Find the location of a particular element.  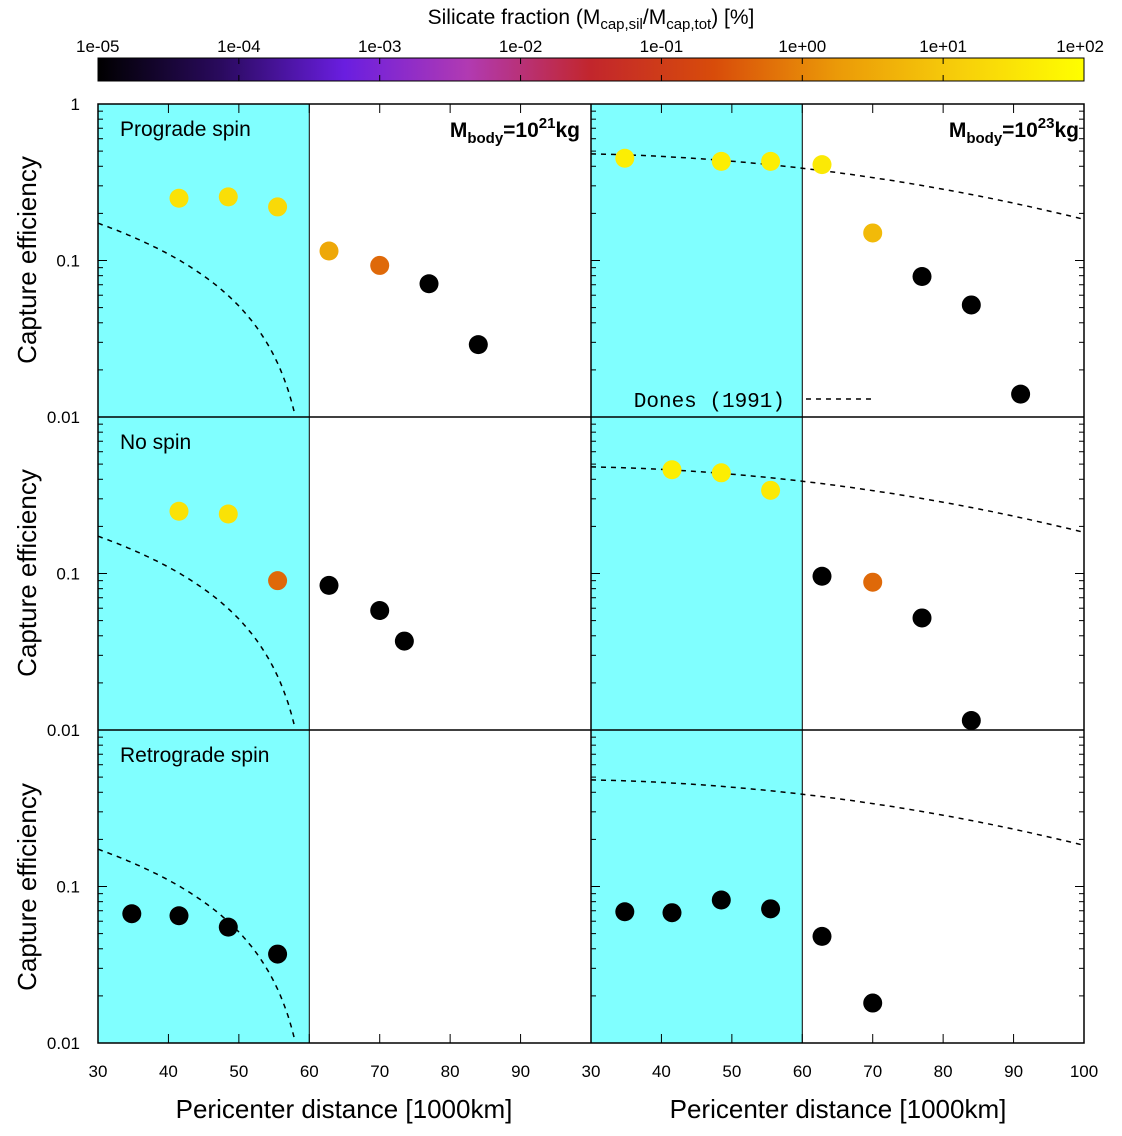

colorbar is located at coordinates (591, 69).